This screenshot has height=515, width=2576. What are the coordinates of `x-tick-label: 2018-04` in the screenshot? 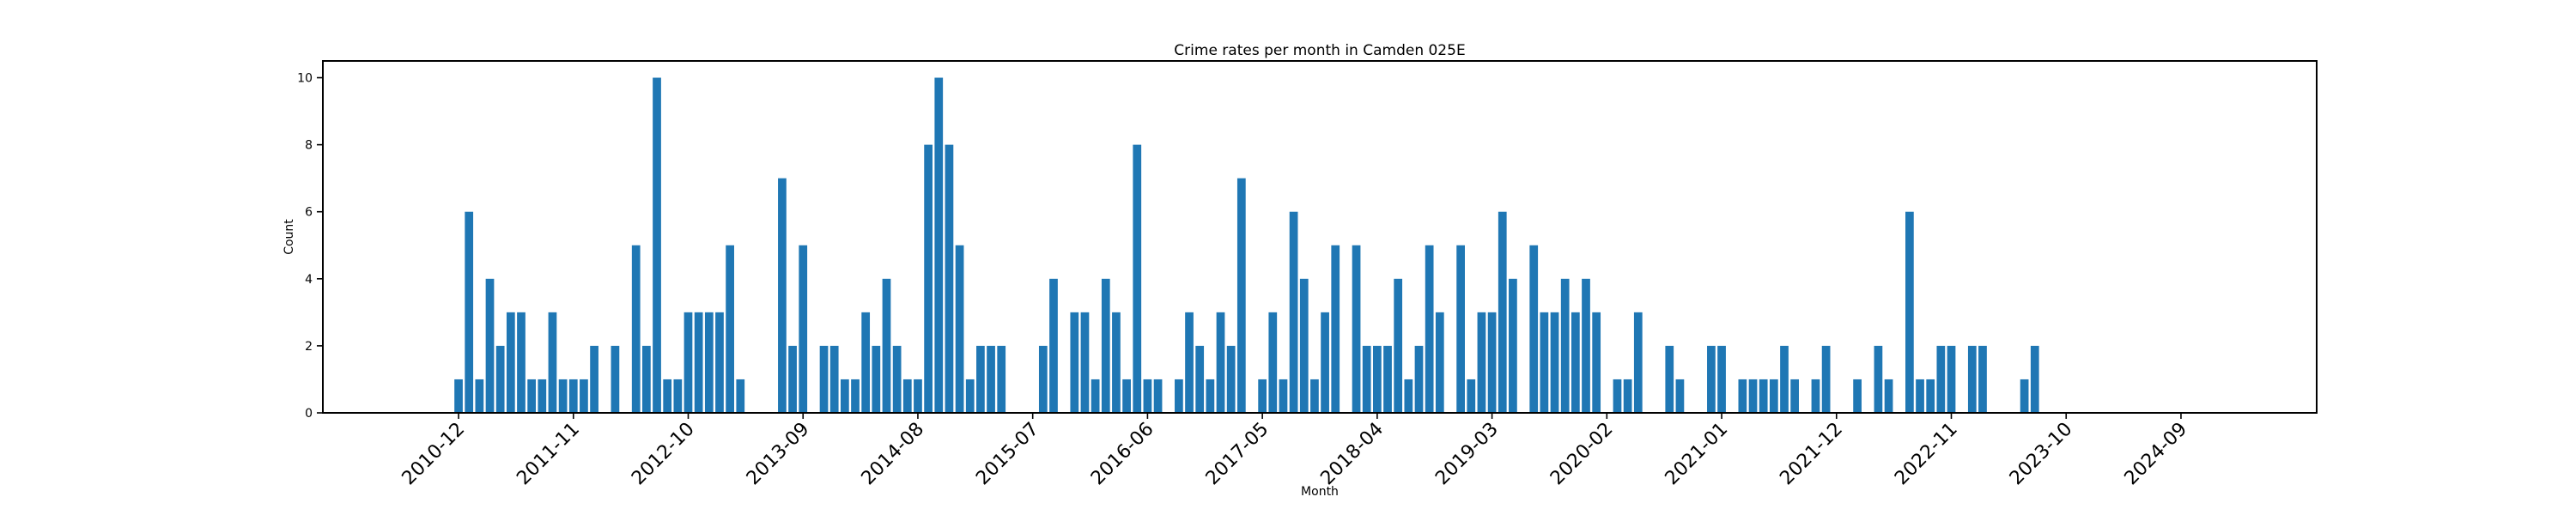 It's located at (1352, 454).